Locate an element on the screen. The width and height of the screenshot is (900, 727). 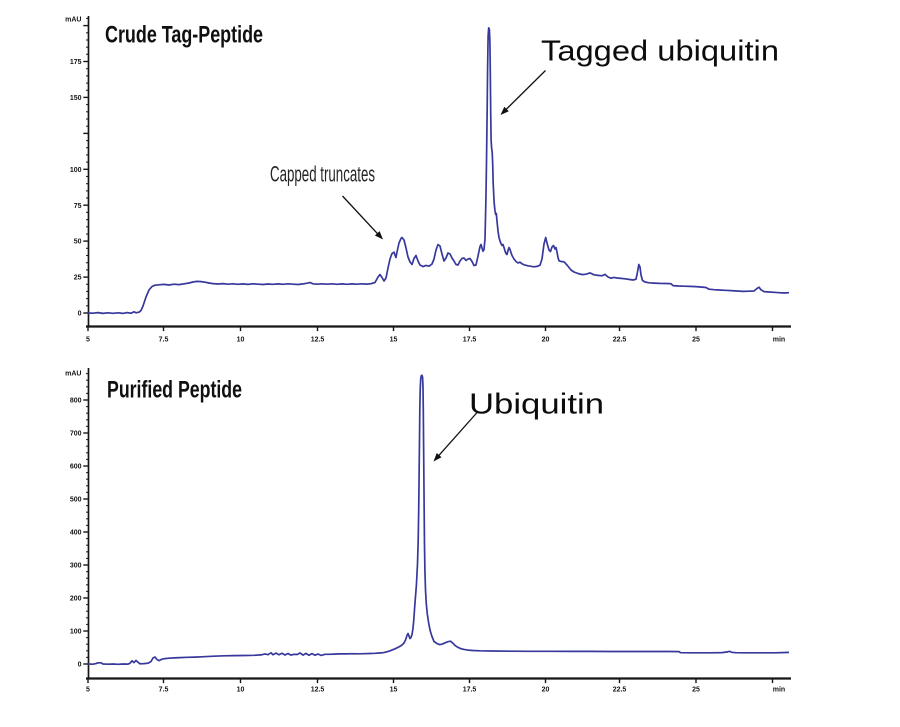
svg-text: 50 is located at coordinates (78, 242).